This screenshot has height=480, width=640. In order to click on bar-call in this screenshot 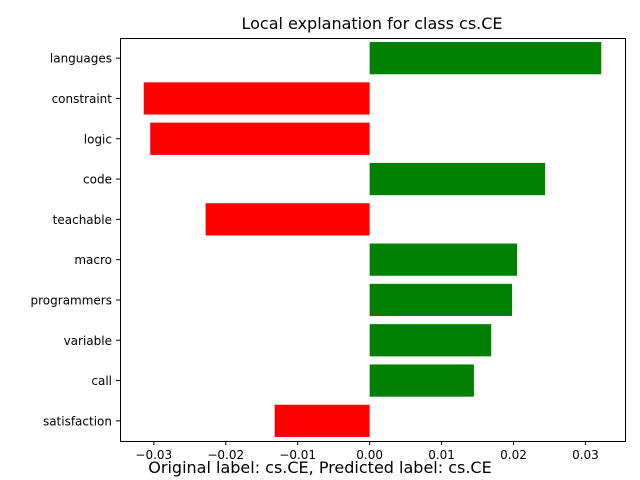, I will do `click(421, 380)`.